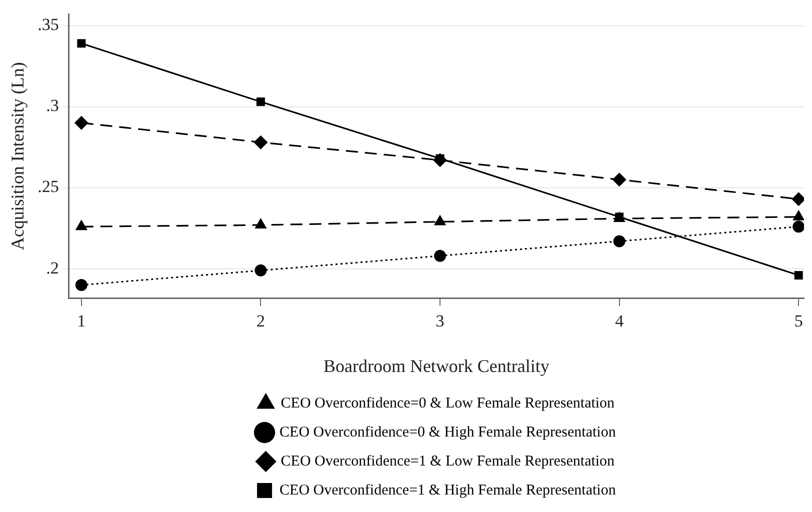 Image resolution: width=812 pixels, height=512 pixels. I want to click on legend-label: CEO Overconfidence=0 & Low Female Representation, so click(448, 403).